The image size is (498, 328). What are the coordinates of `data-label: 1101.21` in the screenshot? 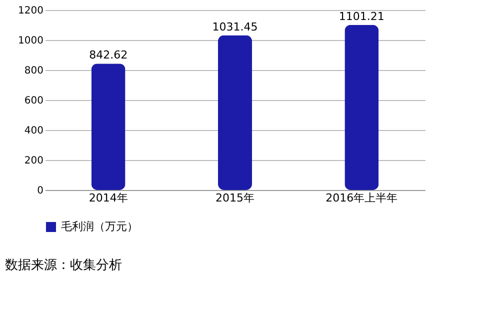 It's located at (361, 16).